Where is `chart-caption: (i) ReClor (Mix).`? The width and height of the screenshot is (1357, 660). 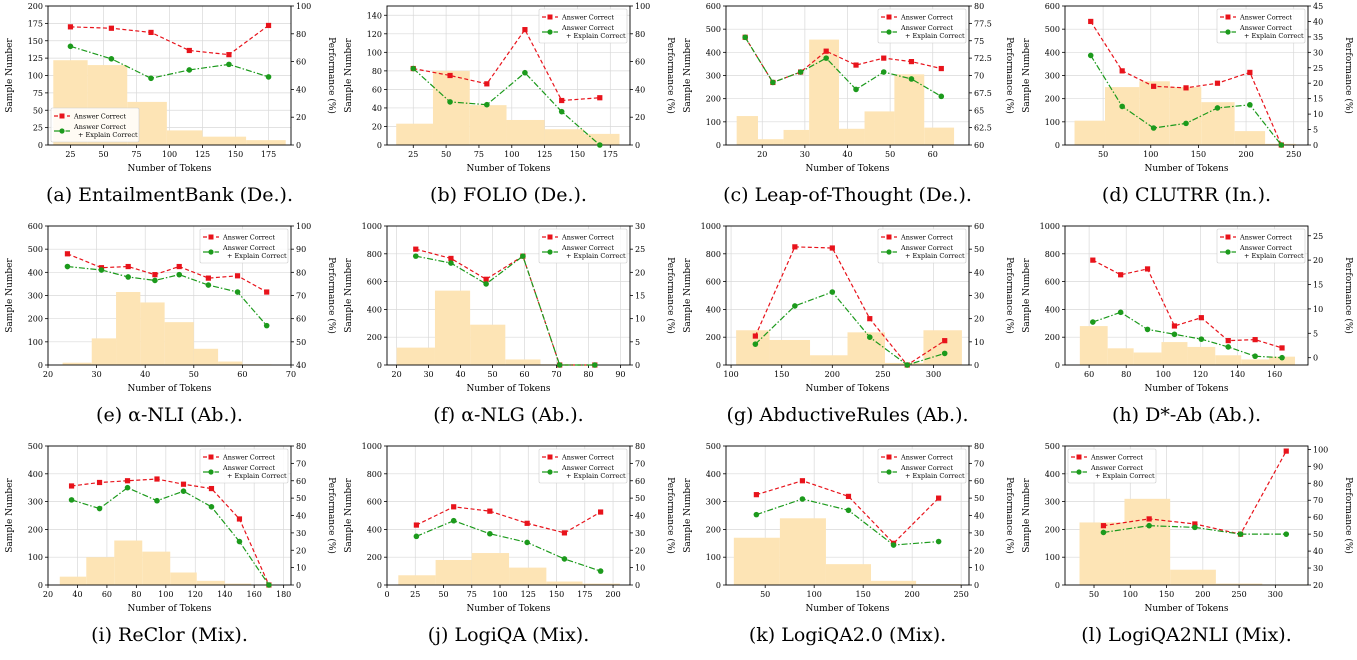
chart-caption: (i) ReClor (Mix). is located at coordinates (169, 635).